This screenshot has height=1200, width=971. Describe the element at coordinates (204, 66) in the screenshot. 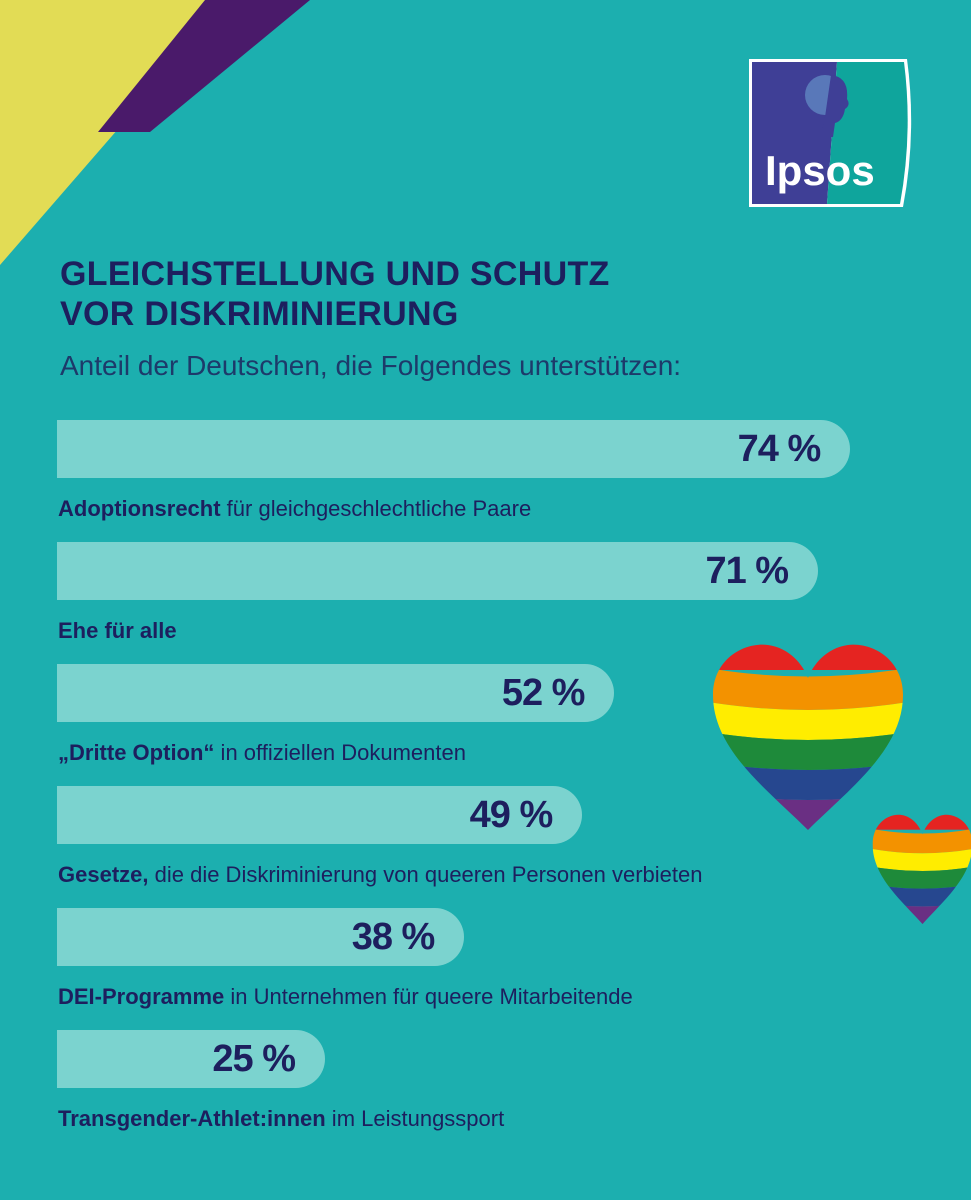

I see `purple-stripe` at that location.